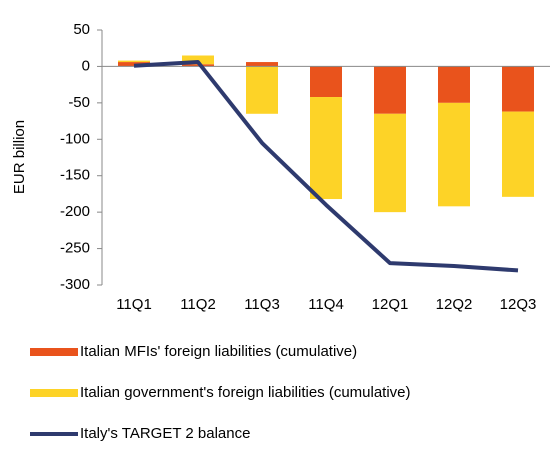 The image size is (552, 450). What do you see at coordinates (134, 304) in the screenshot?
I see `x-tick-label: 11Q1` at bounding box center [134, 304].